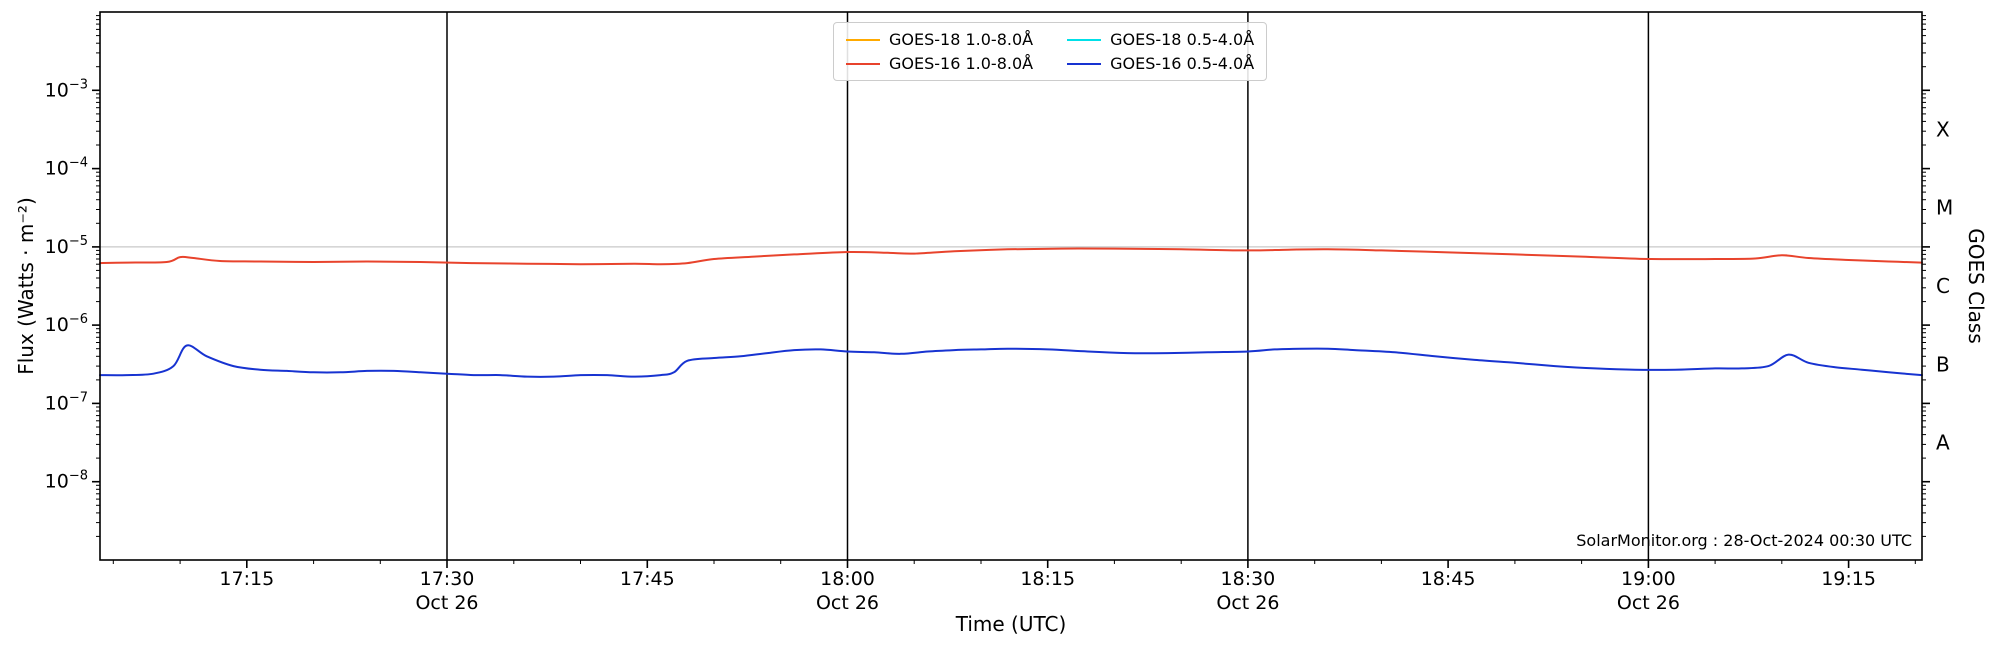 The width and height of the screenshot is (2000, 650). What do you see at coordinates (1943, 443) in the screenshot?
I see `goes-class-letter: A` at bounding box center [1943, 443].